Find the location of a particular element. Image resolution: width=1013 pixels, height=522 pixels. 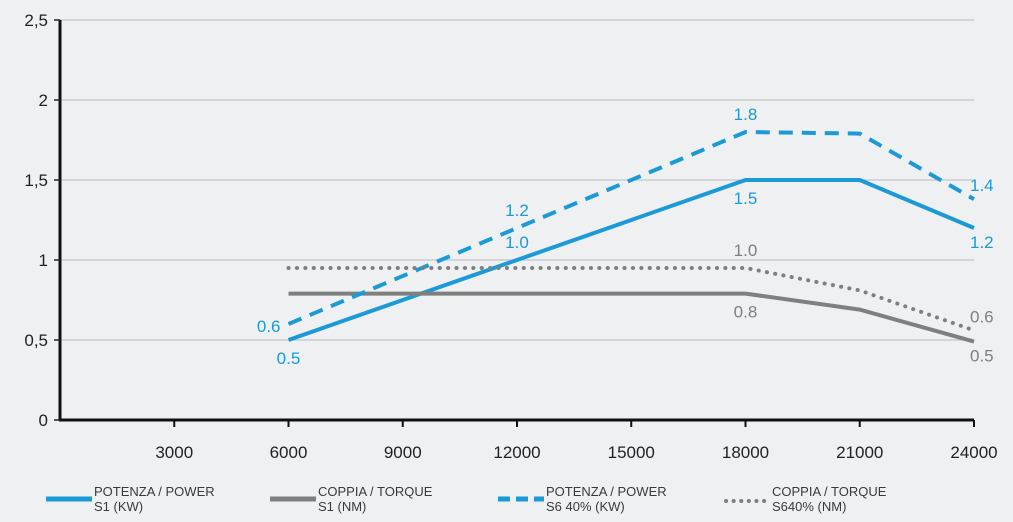

legend-label-line2: S1 (NM) is located at coordinates (342, 506).